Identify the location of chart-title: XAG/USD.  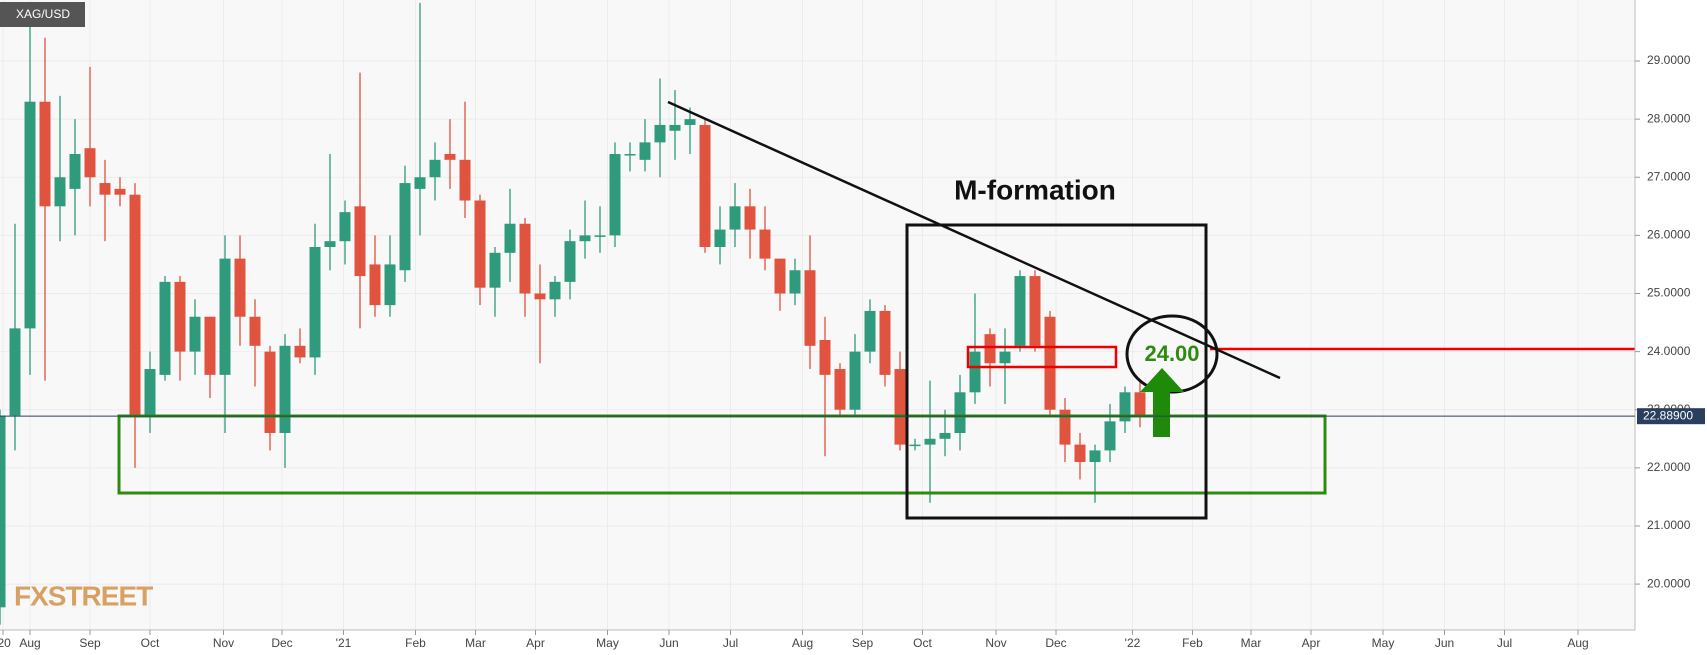
(43, 14).